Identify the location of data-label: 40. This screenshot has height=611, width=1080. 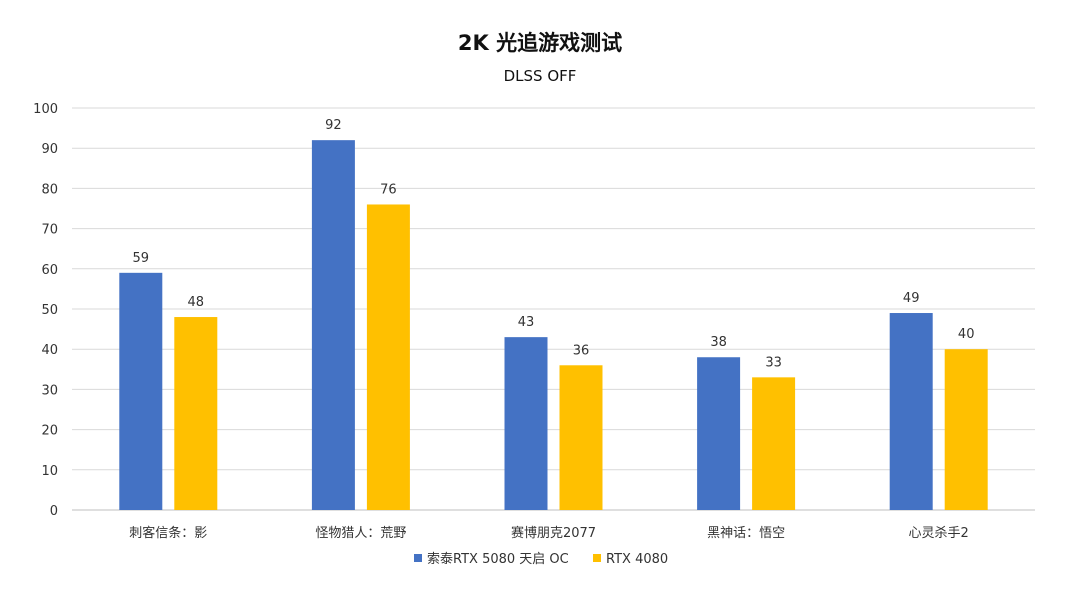
(966, 334).